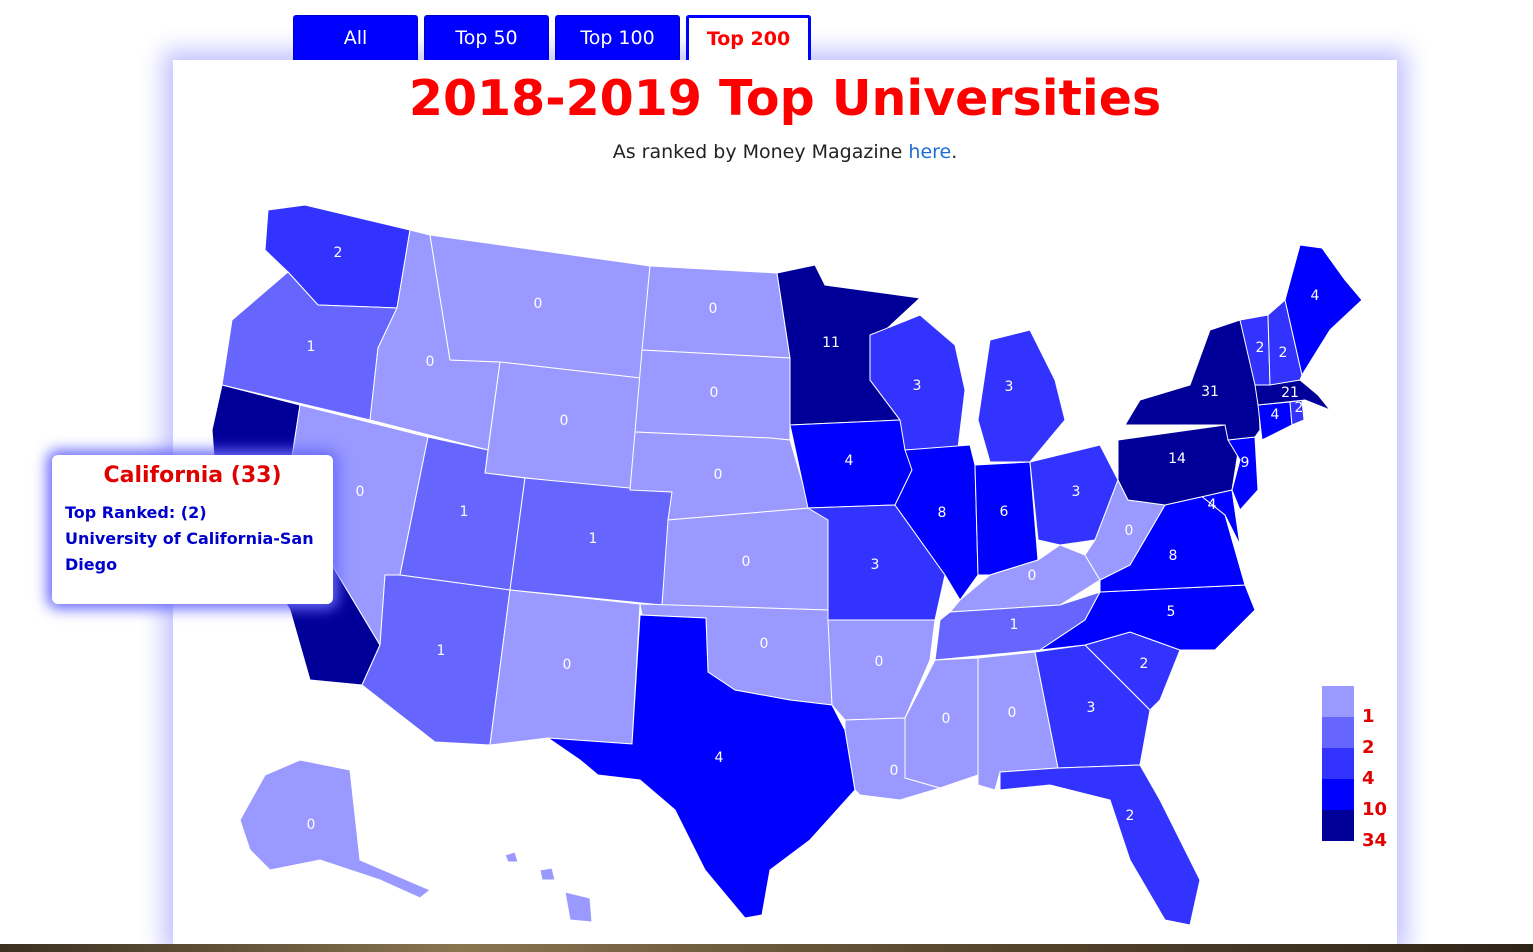 This screenshot has height=952, width=1533. What do you see at coordinates (766, 948) in the screenshot?
I see `background-strip` at bounding box center [766, 948].